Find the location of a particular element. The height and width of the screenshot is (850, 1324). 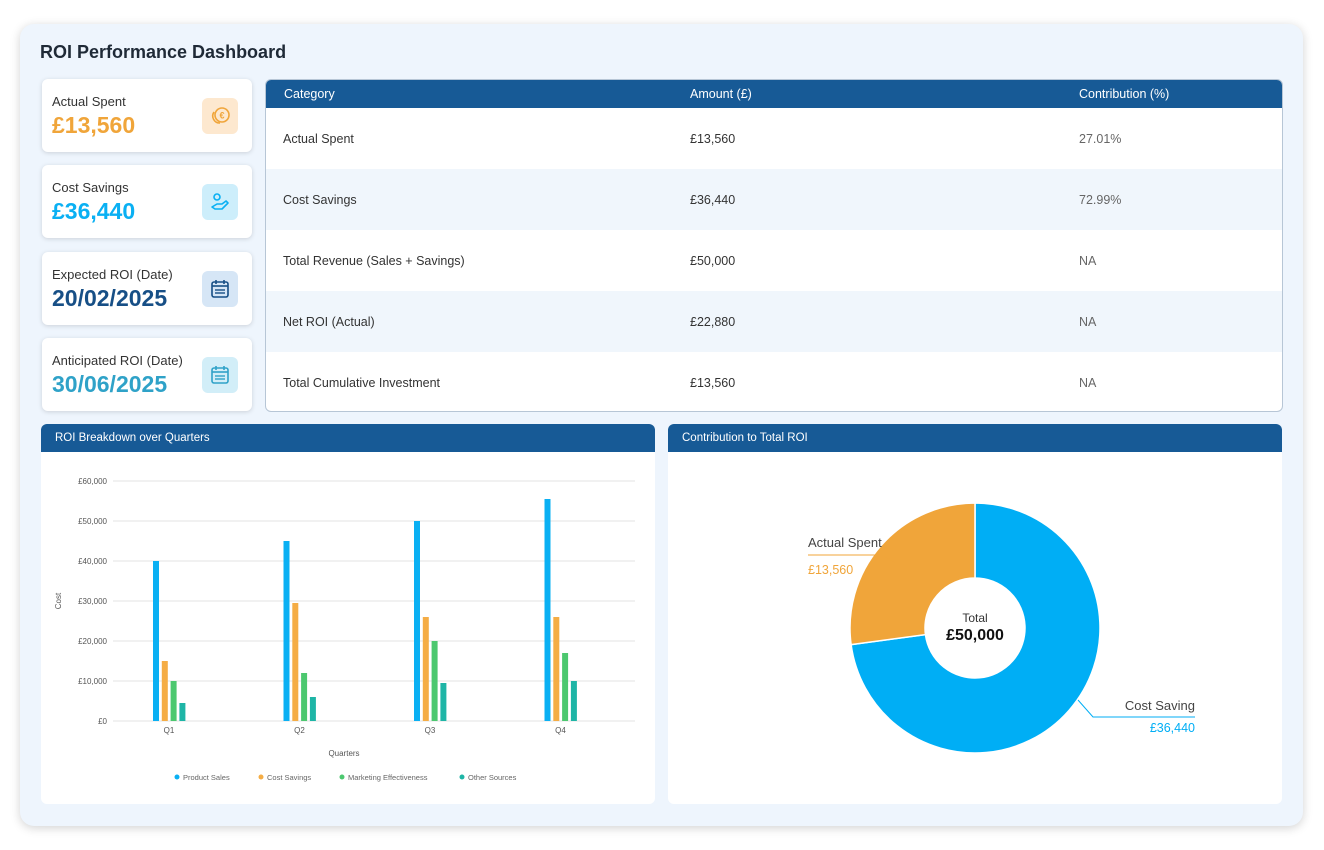

table-row: Net ROI (Actual) £22,880 NA is located at coordinates (774, 321).